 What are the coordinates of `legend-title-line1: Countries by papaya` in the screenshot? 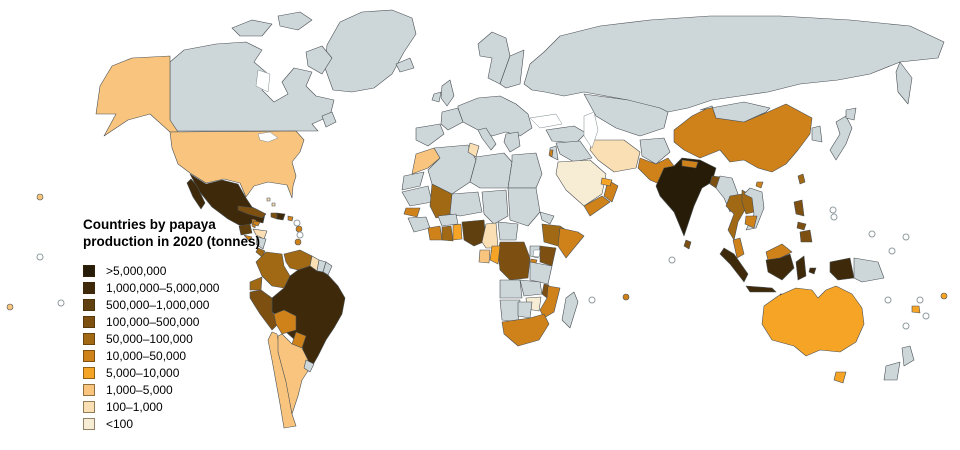 It's located at (149, 224).